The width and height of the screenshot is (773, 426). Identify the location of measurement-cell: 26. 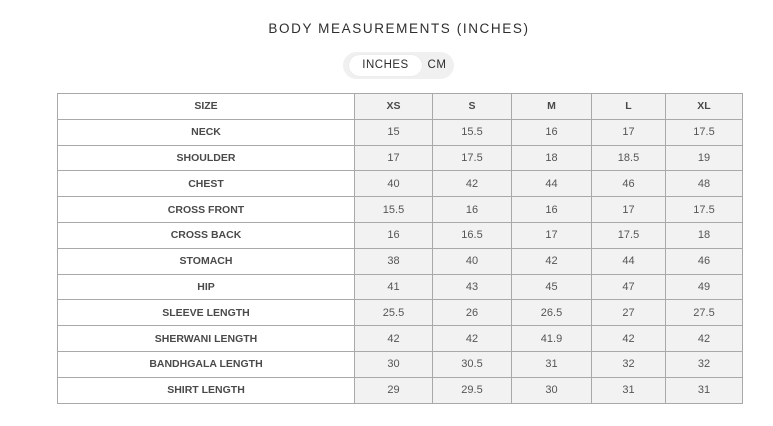
(472, 313).